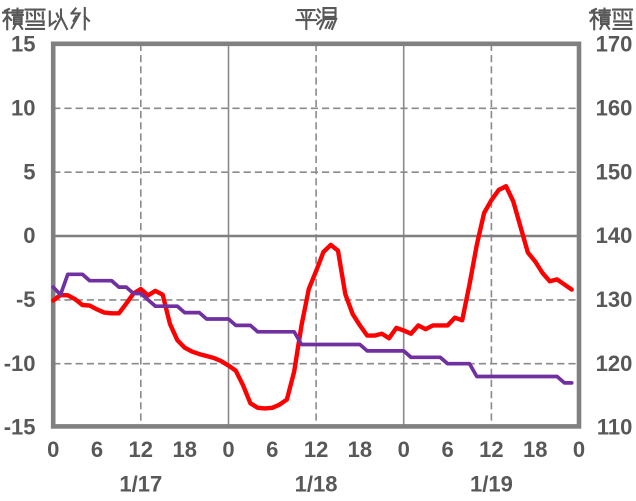  Describe the element at coordinates (615, 427) in the screenshot. I see `svg-text: 110` at that location.